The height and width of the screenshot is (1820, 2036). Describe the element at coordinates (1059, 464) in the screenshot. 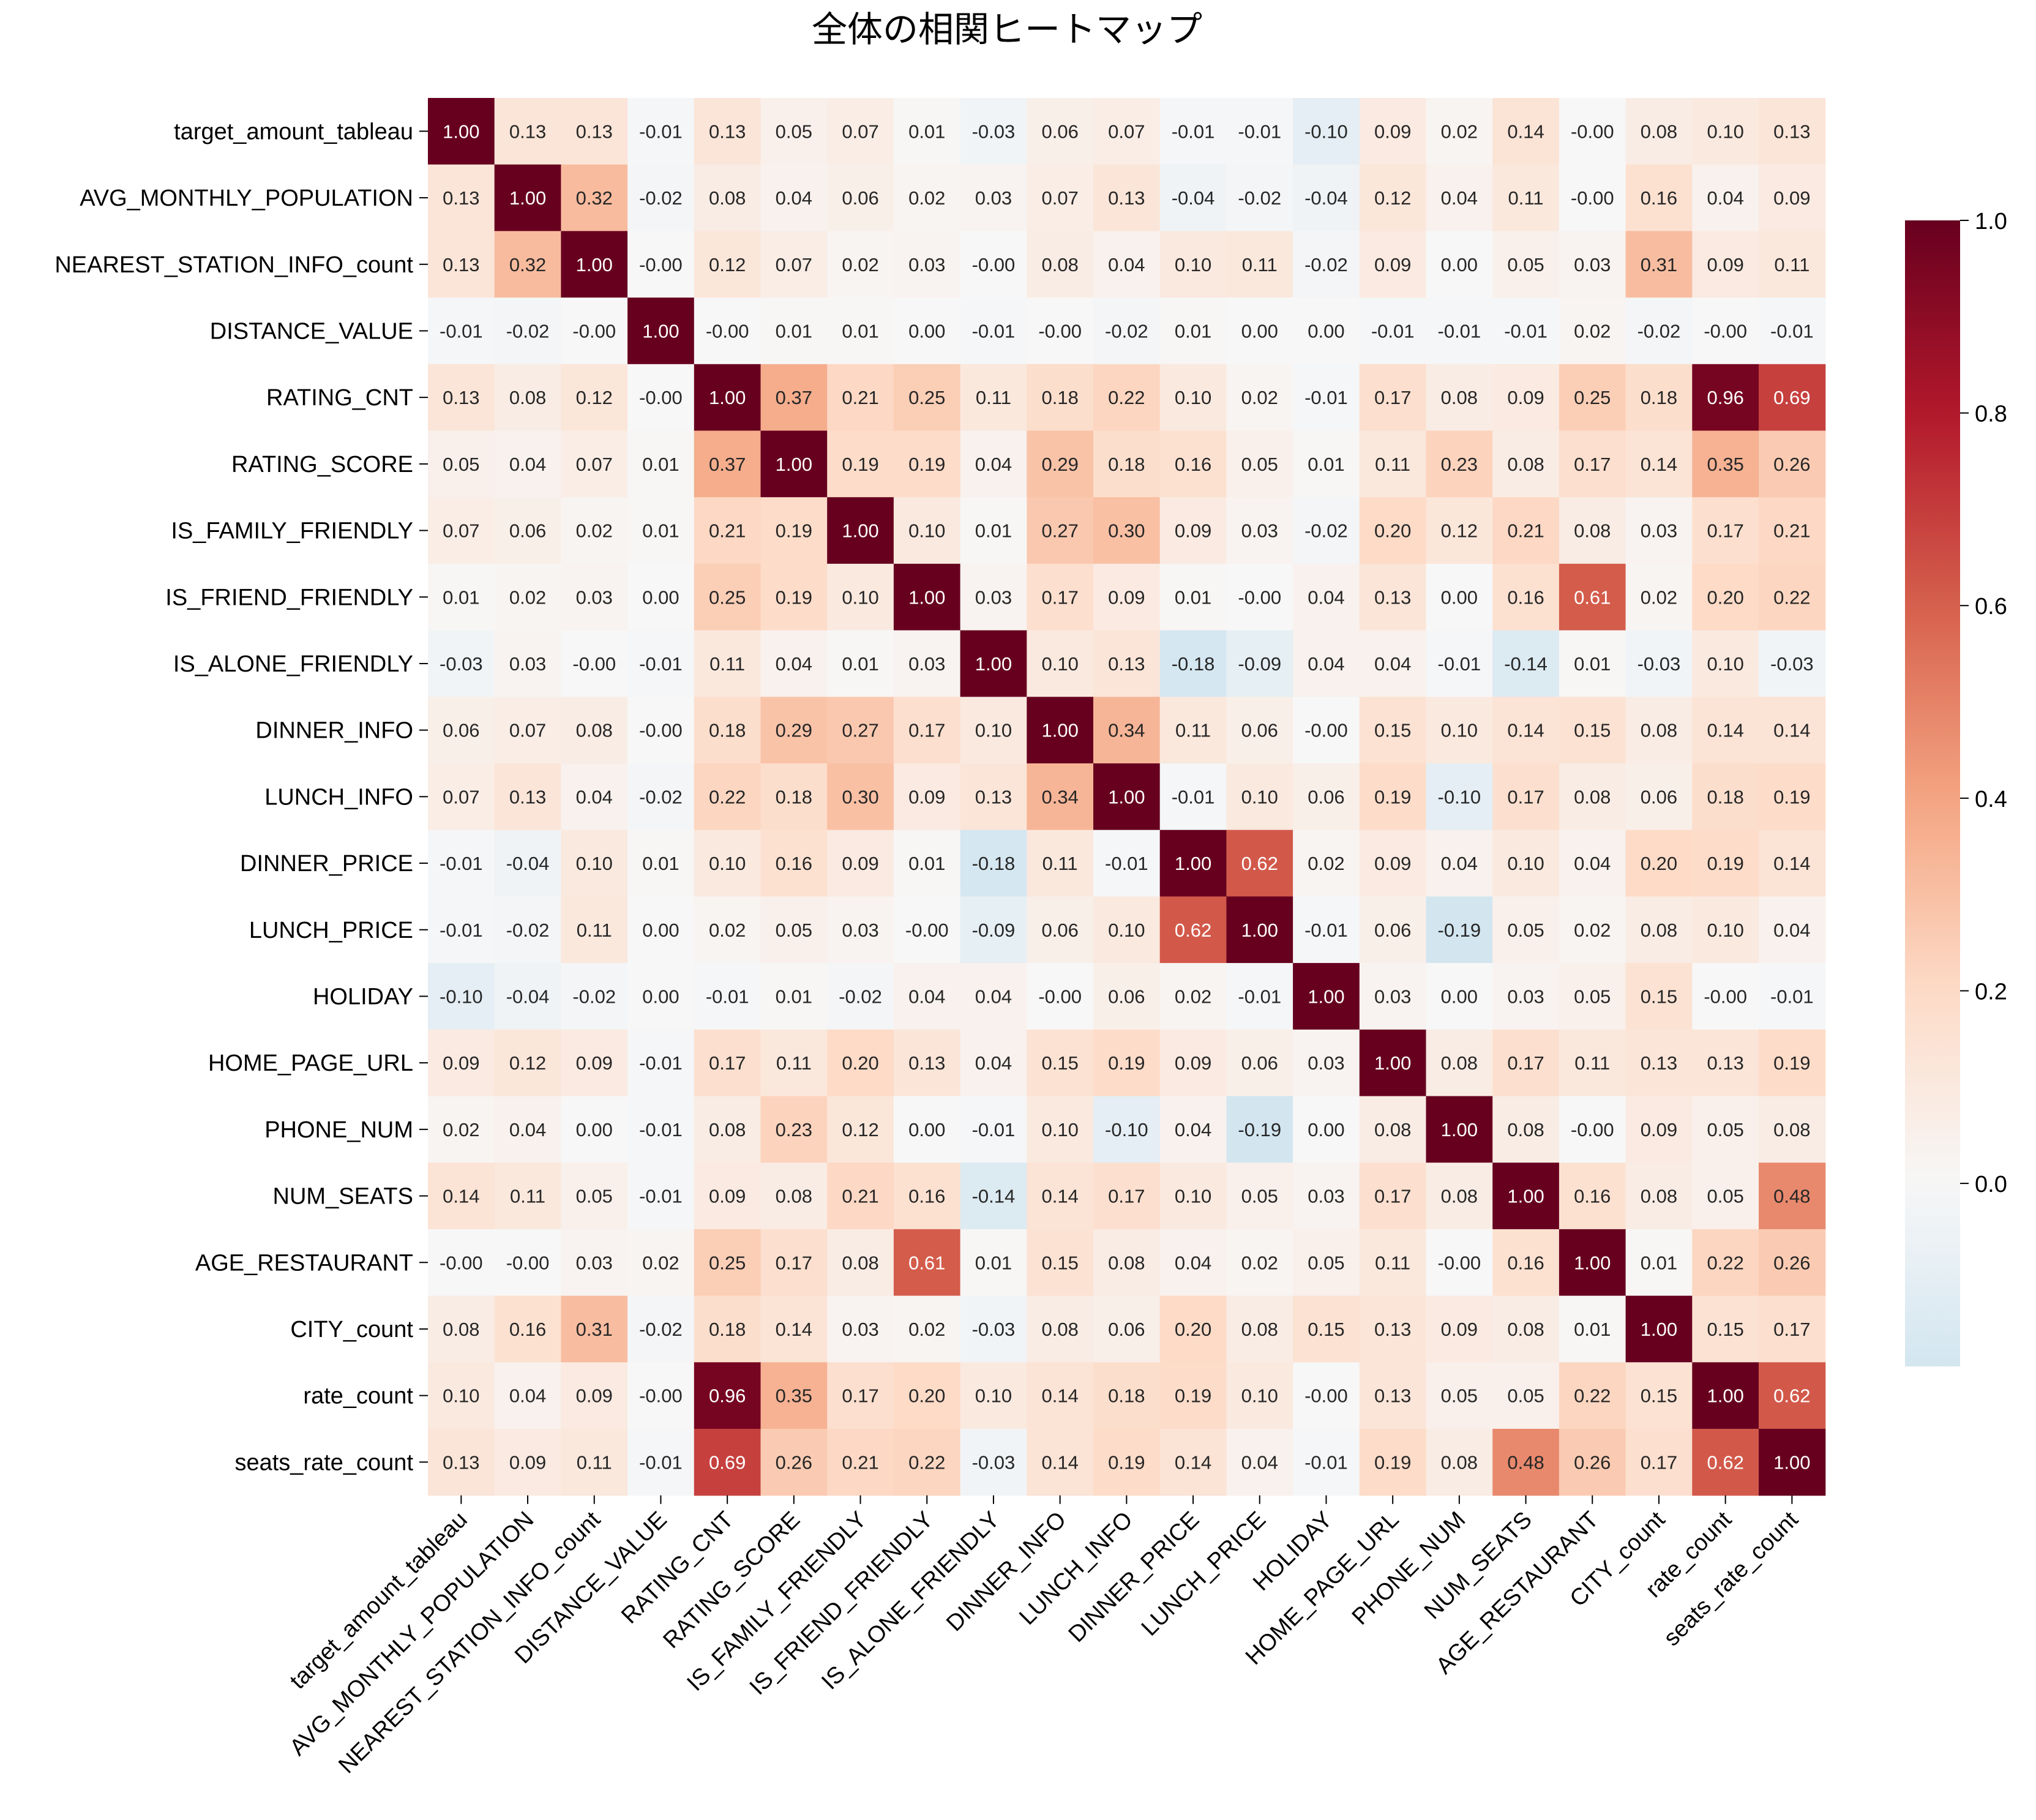

I see `cell-value-label: 0.29` at that location.